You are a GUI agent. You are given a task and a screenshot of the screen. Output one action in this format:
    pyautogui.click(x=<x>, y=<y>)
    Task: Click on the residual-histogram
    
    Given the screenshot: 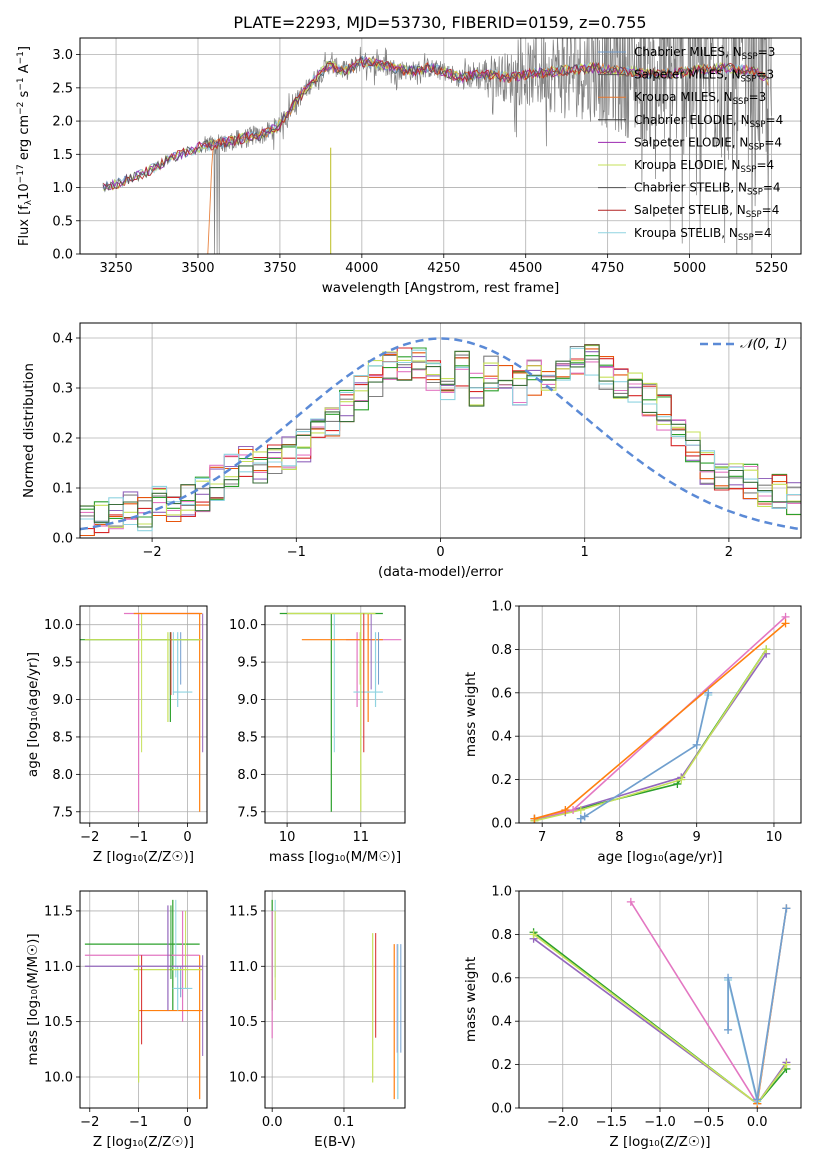 What is the action you would take?
    pyautogui.click(x=440, y=436)
    